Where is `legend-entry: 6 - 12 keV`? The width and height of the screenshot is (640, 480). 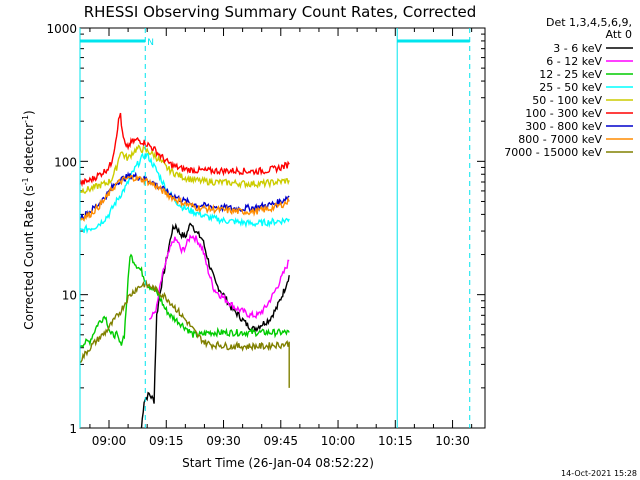
legend-entry: 6 - 12 keV is located at coordinates (574, 61).